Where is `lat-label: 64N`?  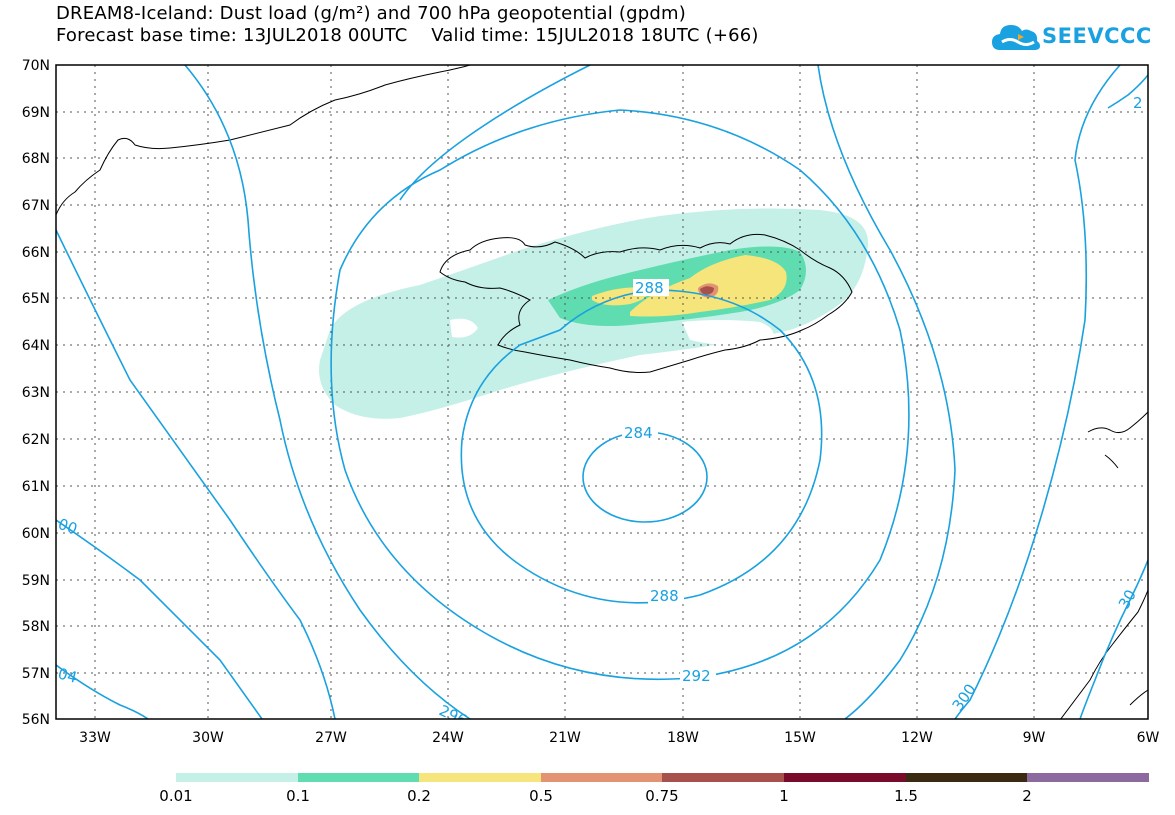
lat-label: 64N is located at coordinates (36, 346).